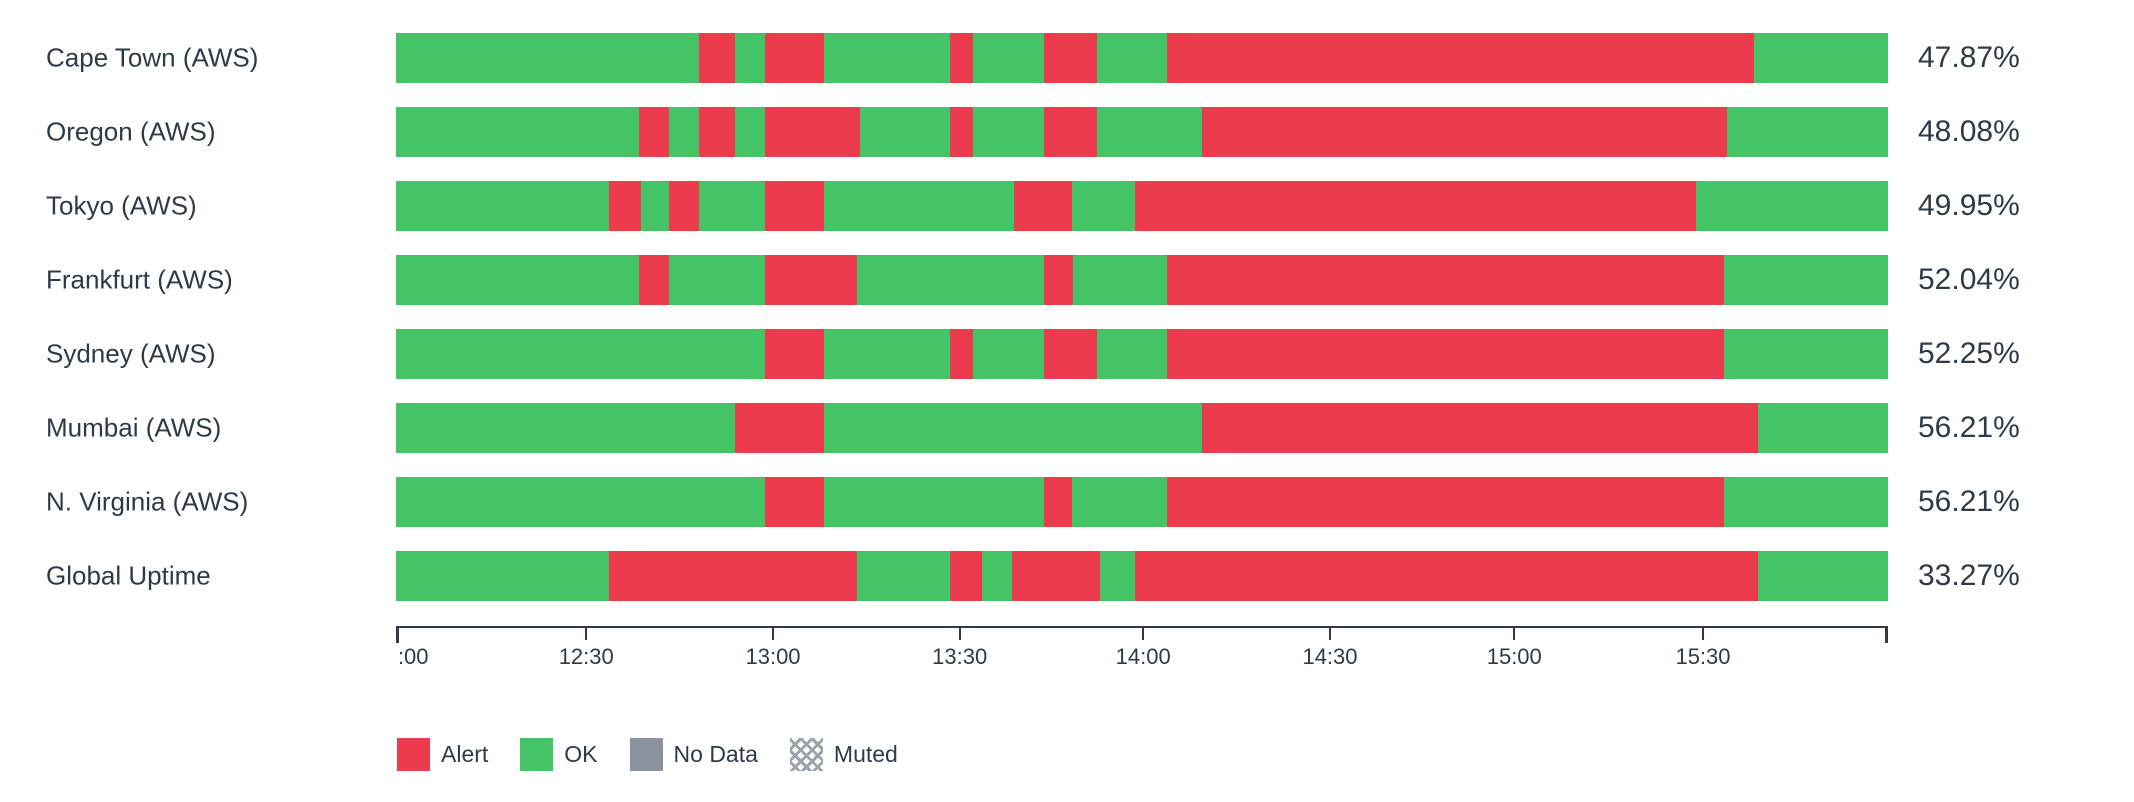  What do you see at coordinates (442, 754) in the screenshot?
I see `legend-item-alert: Alert` at bounding box center [442, 754].